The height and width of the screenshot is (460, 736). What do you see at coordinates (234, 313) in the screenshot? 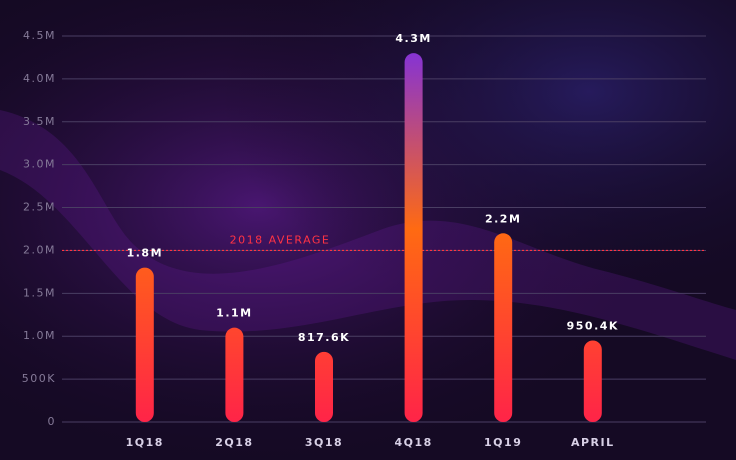
I see `value-label: 1.1M` at bounding box center [234, 313].